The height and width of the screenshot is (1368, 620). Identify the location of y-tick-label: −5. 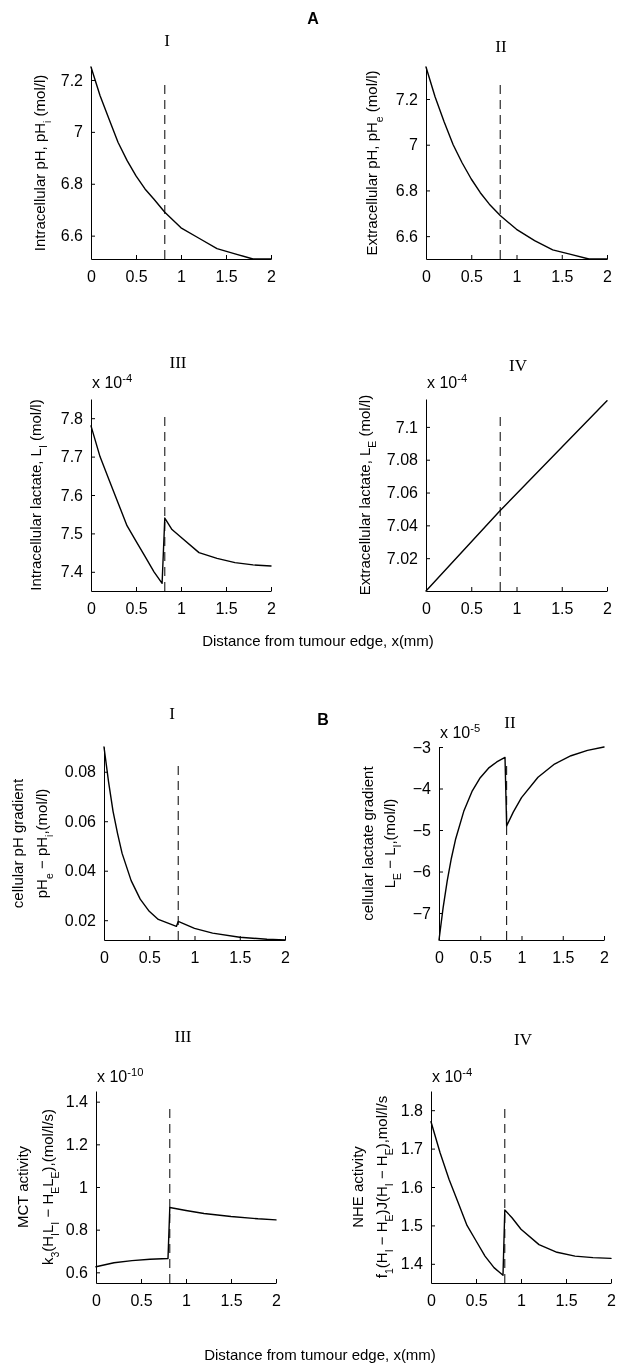
(422, 830).